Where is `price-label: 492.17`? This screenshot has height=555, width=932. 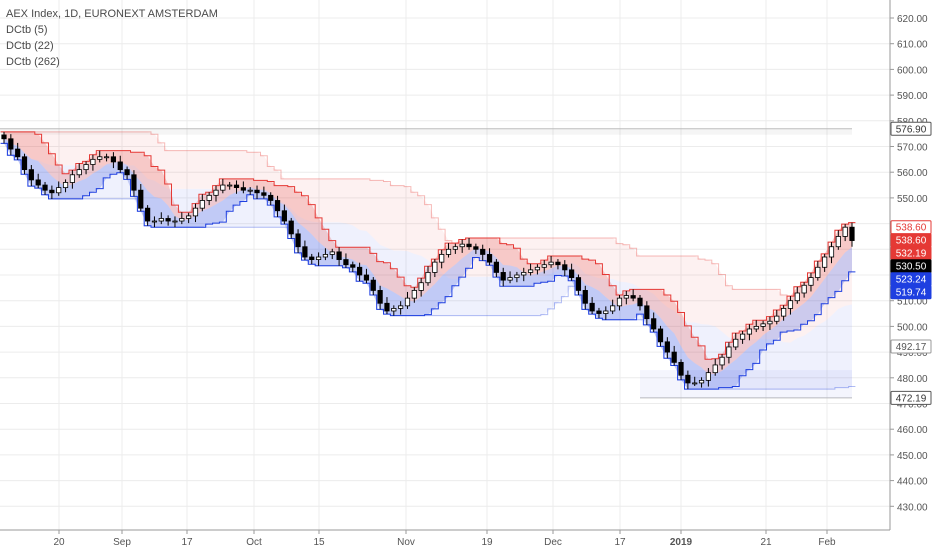
price-label: 492.17 is located at coordinates (911, 347).